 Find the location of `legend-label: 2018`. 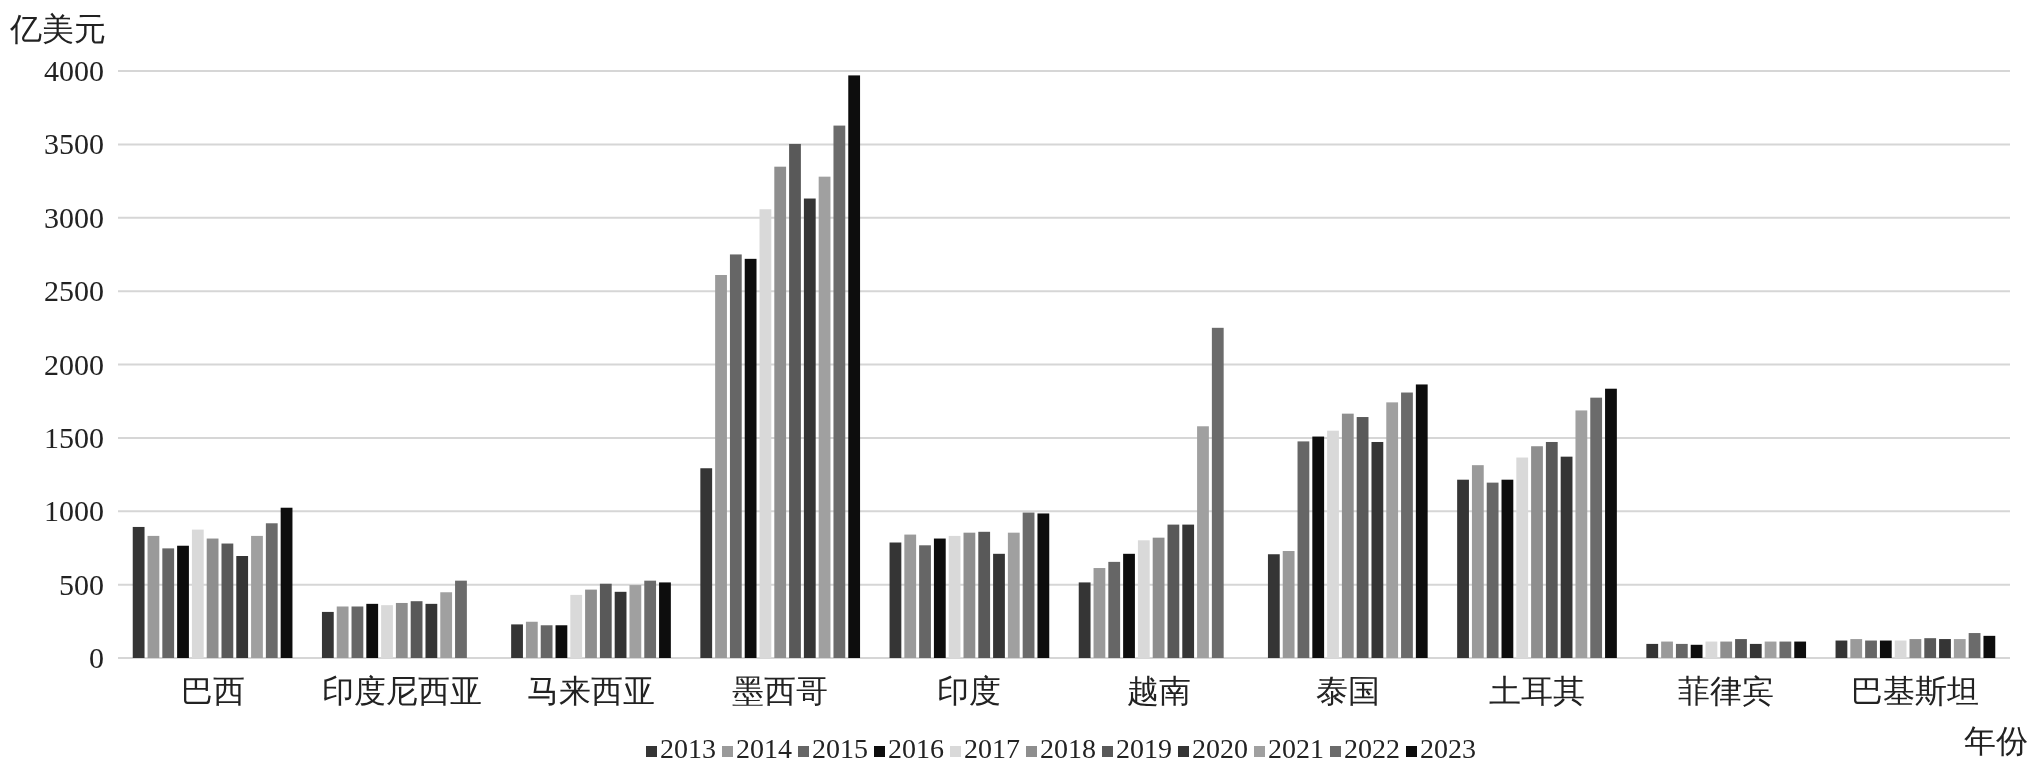

legend-label: 2018 is located at coordinates (1068, 748).